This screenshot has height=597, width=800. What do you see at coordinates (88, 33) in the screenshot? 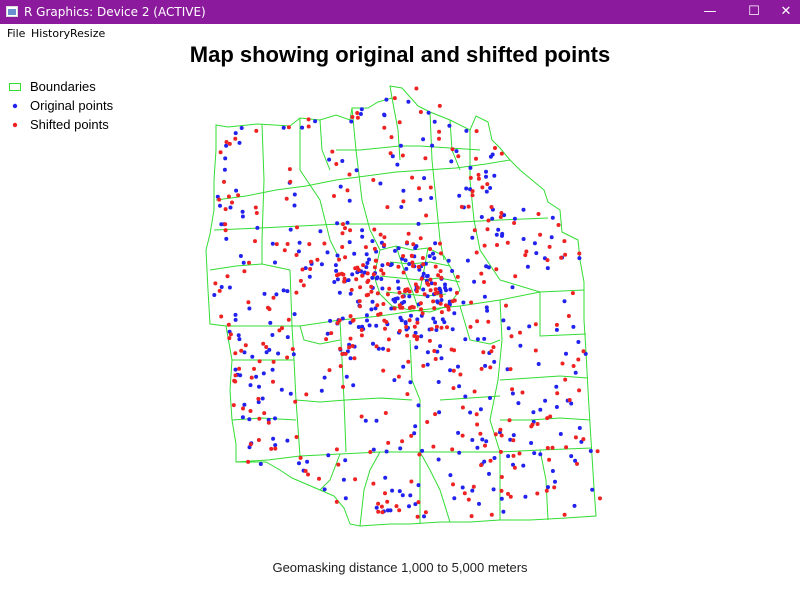
I see `menu-resize: Resize` at bounding box center [88, 33].